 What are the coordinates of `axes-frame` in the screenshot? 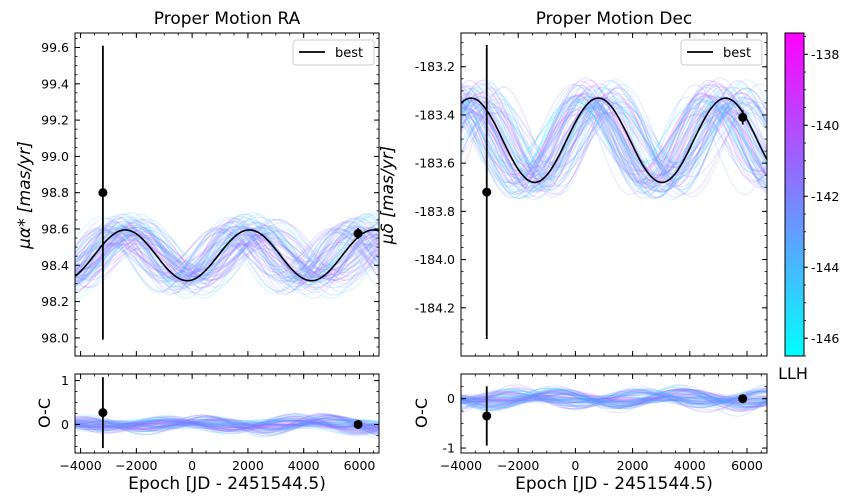 It's located at (227, 413).